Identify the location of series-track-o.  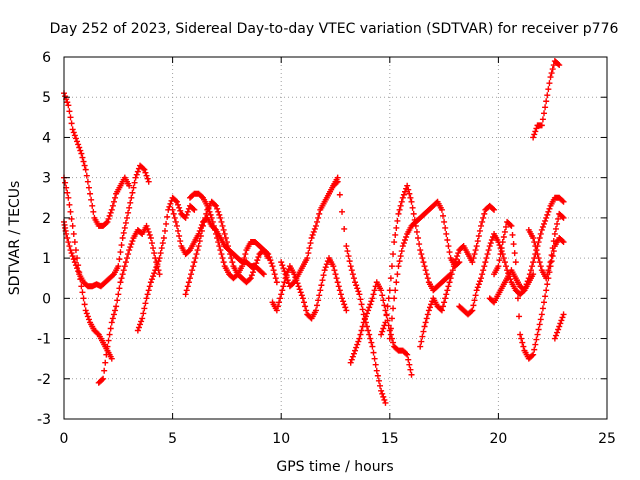
(457, 276).